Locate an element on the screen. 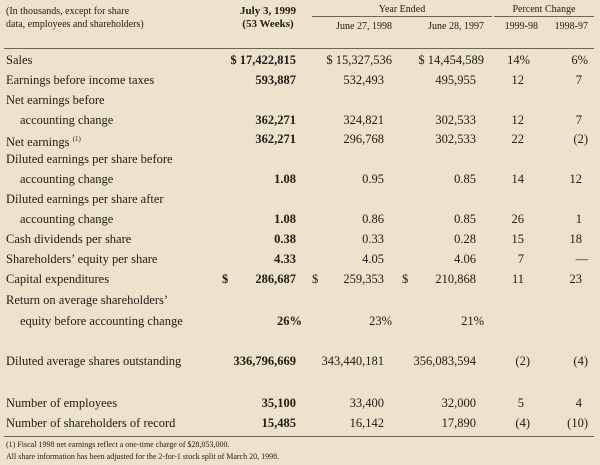 The width and height of the screenshot is (600, 465). label-roe-l2: equity before accounting change is located at coordinates (101, 321).